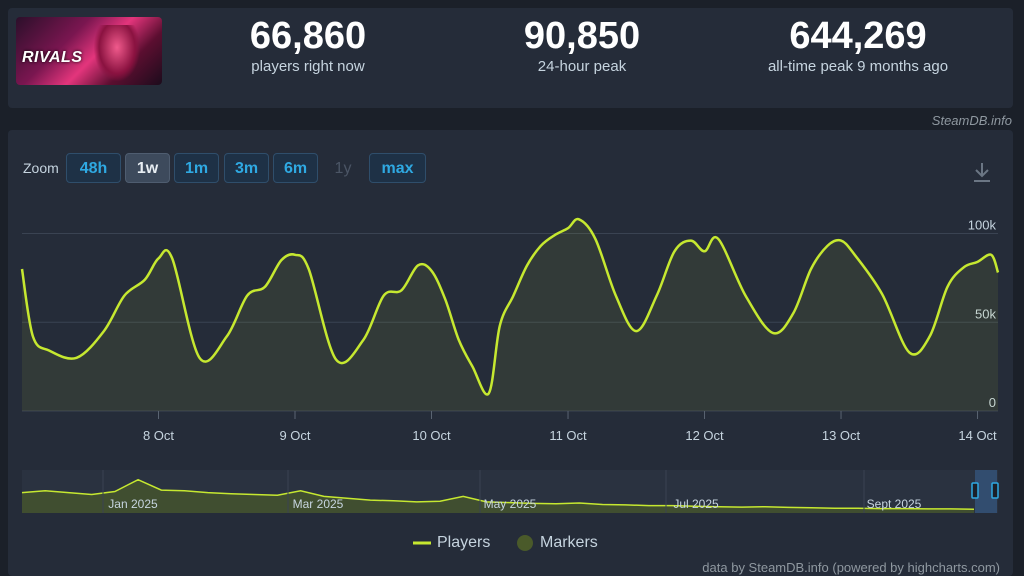 Image resolution: width=1024 pixels, height=576 pixels. Describe the element at coordinates (985, 313) in the screenshot. I see `y-tick-label: 50k` at that location.